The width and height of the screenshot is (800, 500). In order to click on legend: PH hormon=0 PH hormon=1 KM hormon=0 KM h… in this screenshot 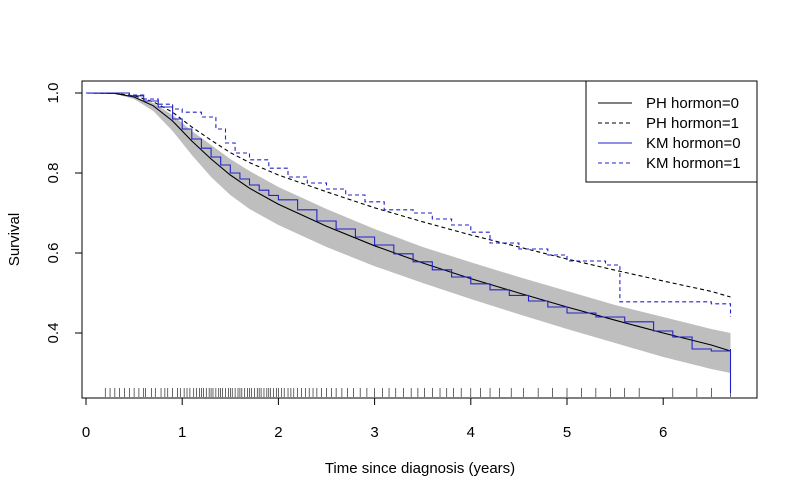, I will do `click(671, 131)`.